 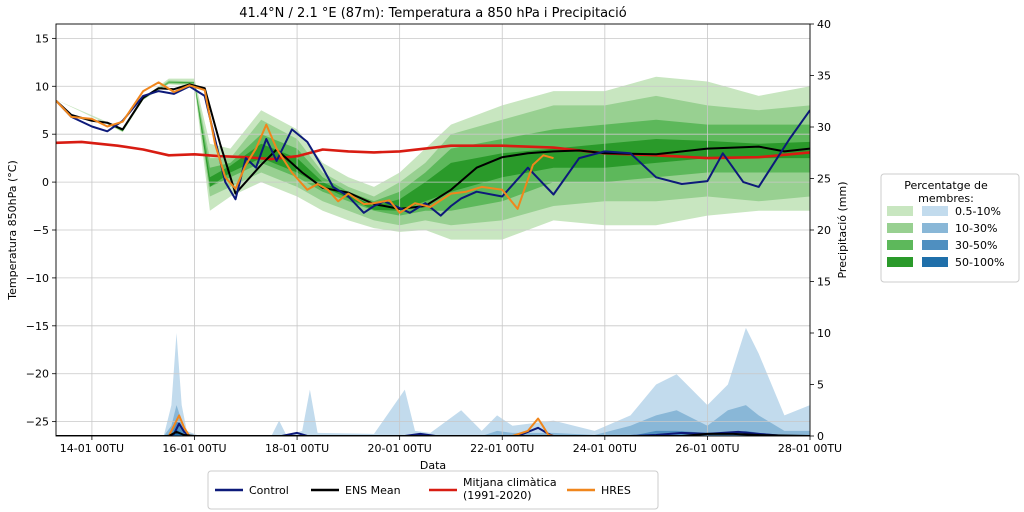 I want to click on y-right-tick-label: 35, so click(x=824, y=76).